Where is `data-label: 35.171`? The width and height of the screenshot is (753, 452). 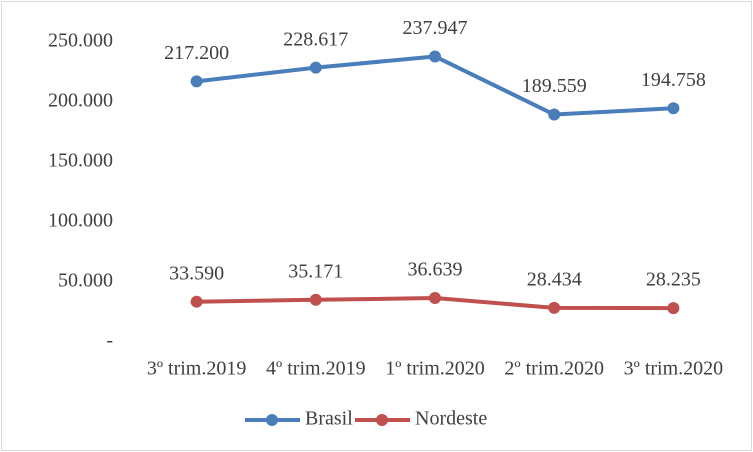
data-label: 35.171 is located at coordinates (315, 271).